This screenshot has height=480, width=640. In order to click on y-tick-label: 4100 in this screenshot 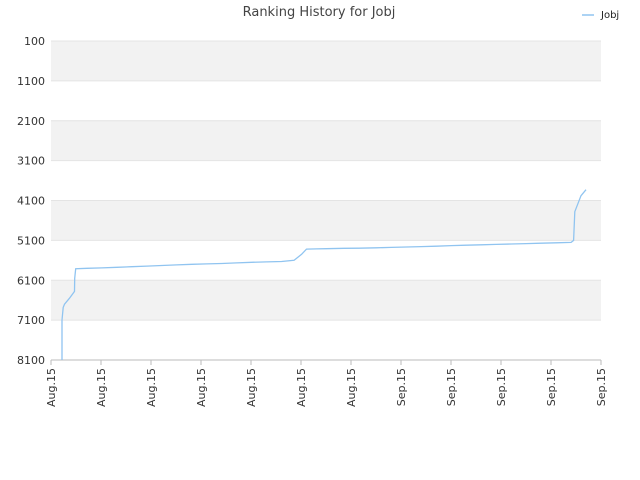, I will do `click(31, 201)`.